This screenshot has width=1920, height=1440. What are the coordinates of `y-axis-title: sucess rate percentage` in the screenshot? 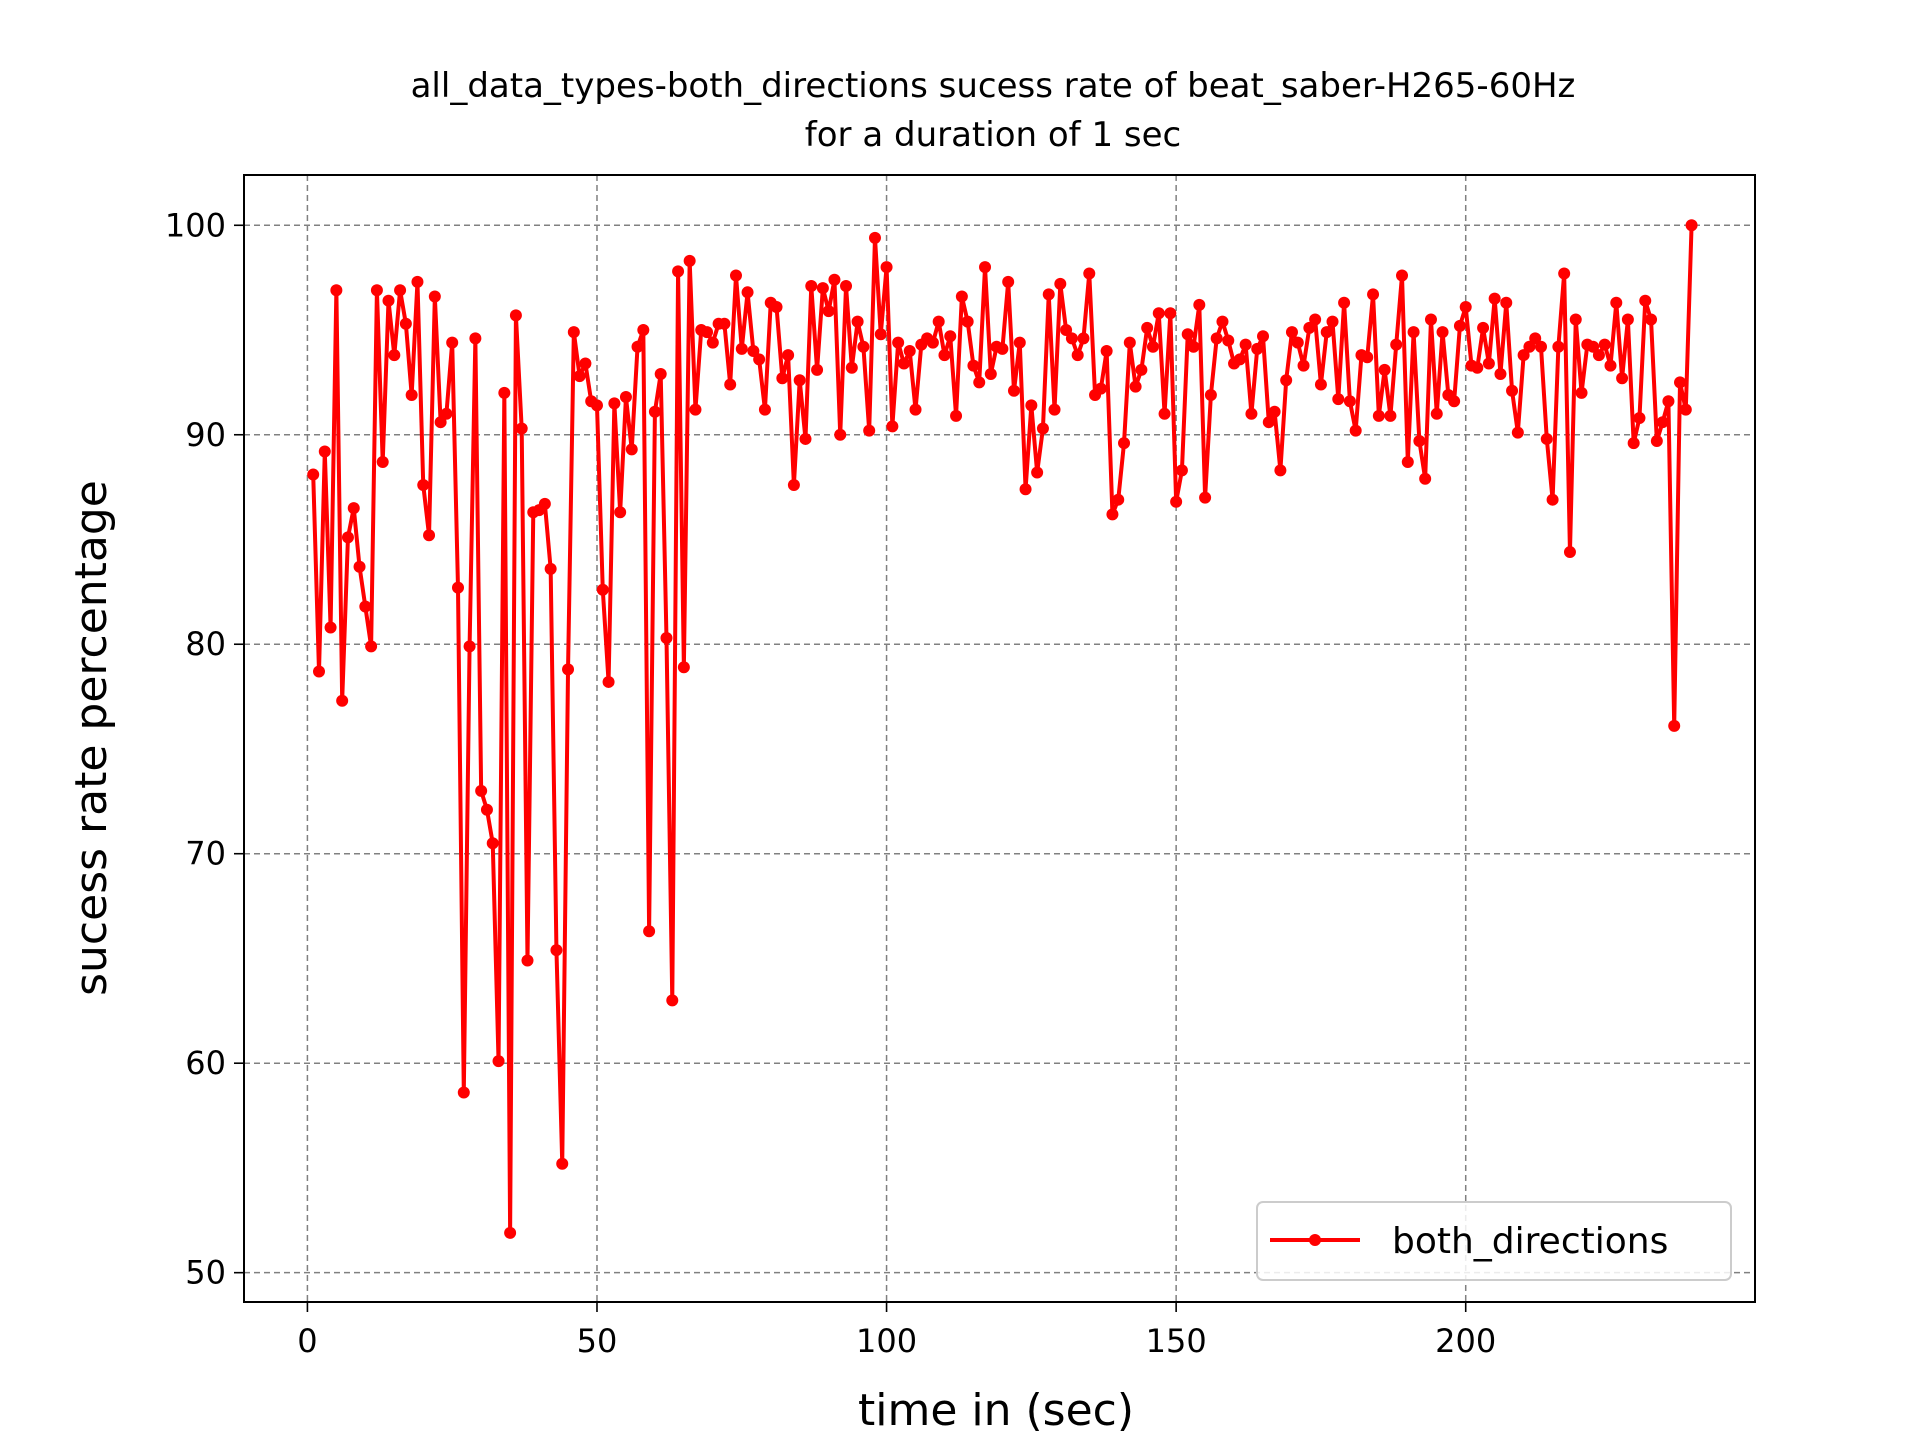 It's located at (91, 738).